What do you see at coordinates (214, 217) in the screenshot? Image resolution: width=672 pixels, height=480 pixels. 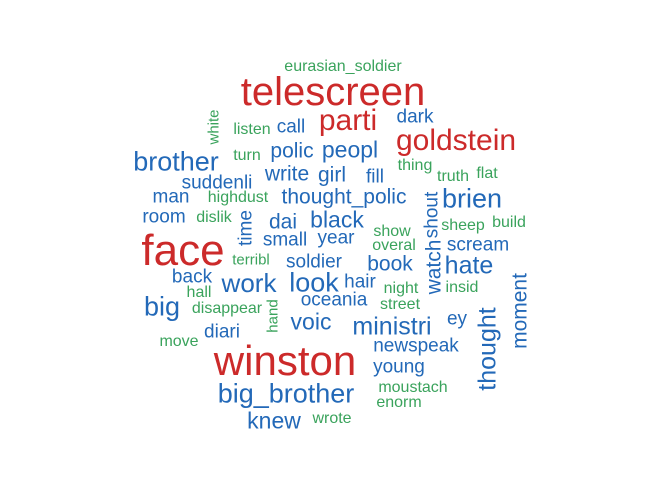 I see `word-dislik: dislik` at bounding box center [214, 217].